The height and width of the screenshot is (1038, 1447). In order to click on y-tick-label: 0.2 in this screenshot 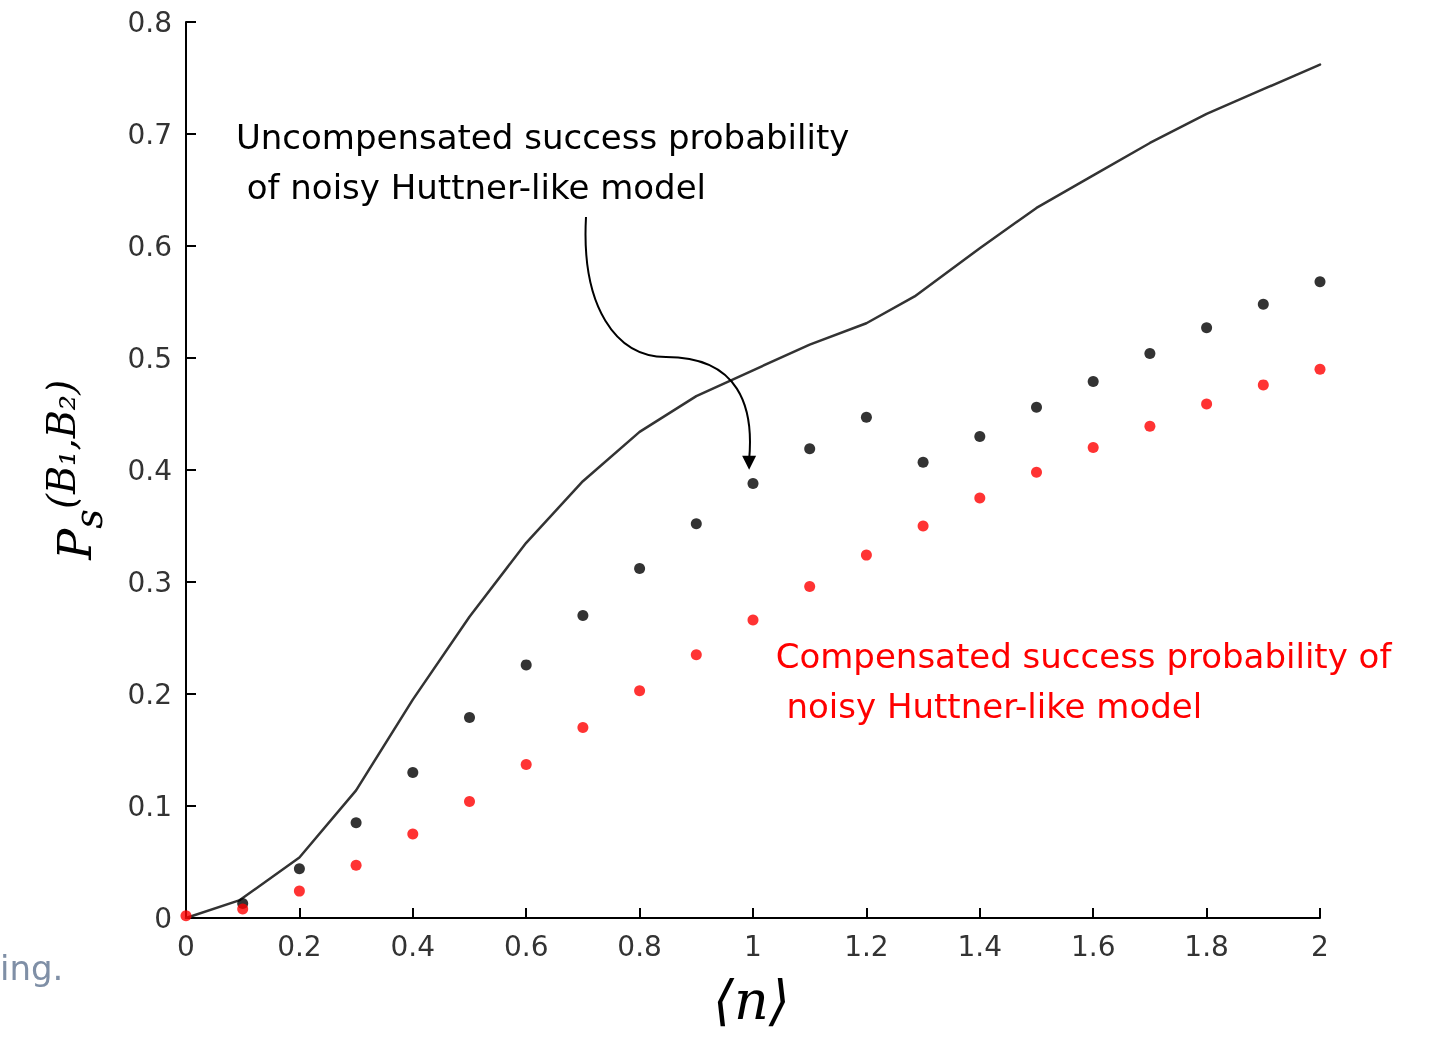, I will do `click(149, 694)`.